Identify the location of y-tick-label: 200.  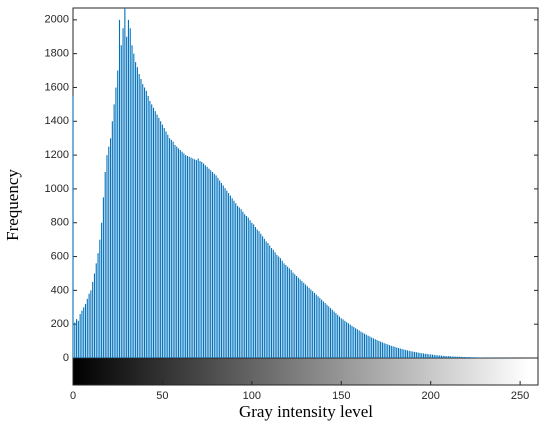
(60, 324).